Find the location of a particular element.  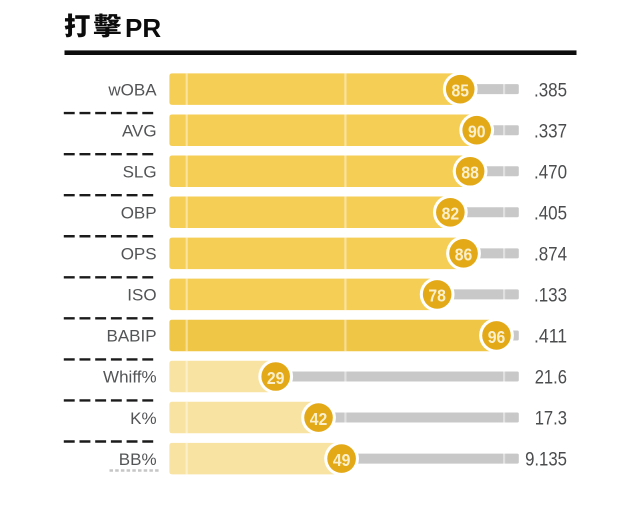

svg-text: 9.135 is located at coordinates (546, 460).